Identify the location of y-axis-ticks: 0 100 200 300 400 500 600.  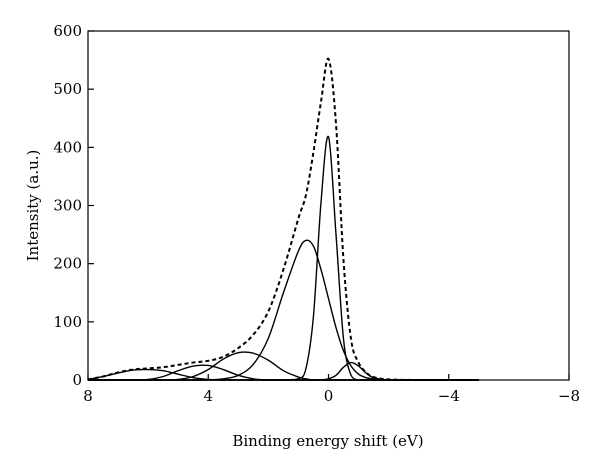
(73, 205).